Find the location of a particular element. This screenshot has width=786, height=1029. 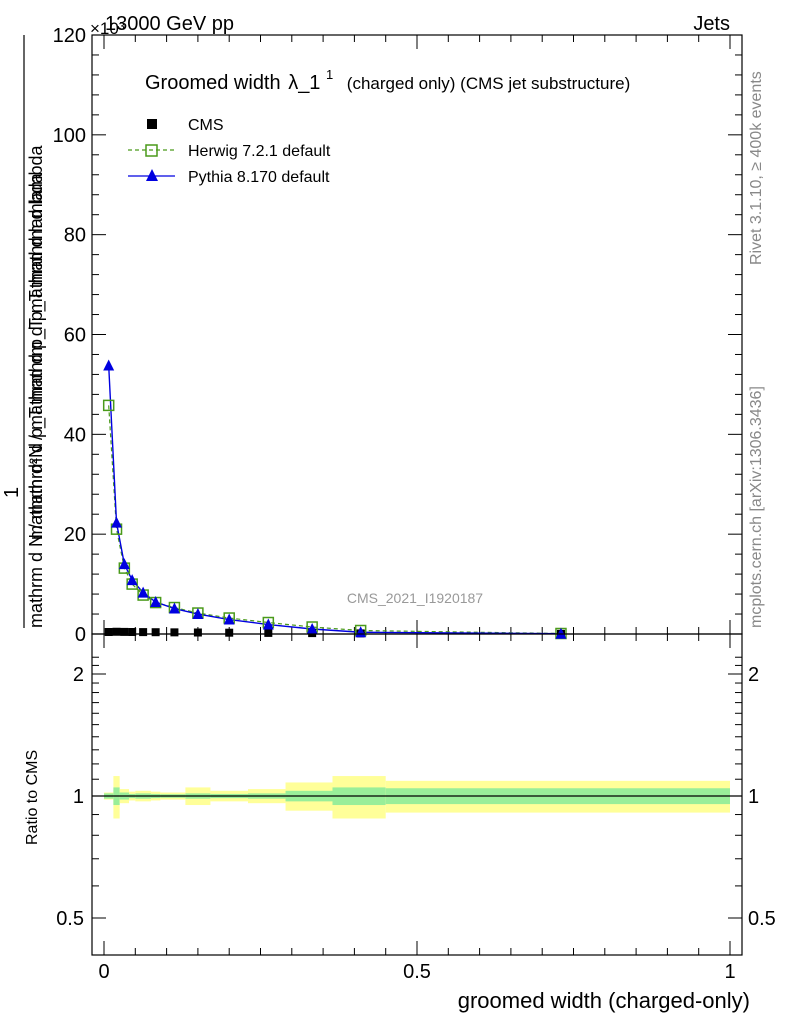

main-ytick-label: 0 is located at coordinates (80, 635).